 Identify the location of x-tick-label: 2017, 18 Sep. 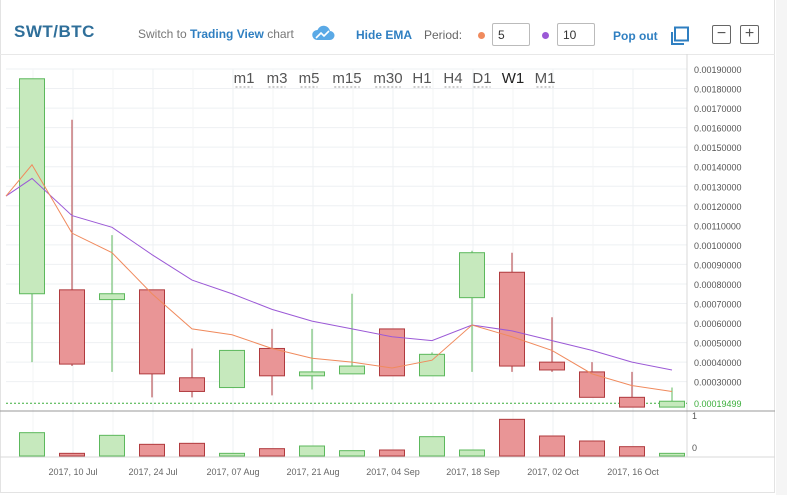
(473, 472).